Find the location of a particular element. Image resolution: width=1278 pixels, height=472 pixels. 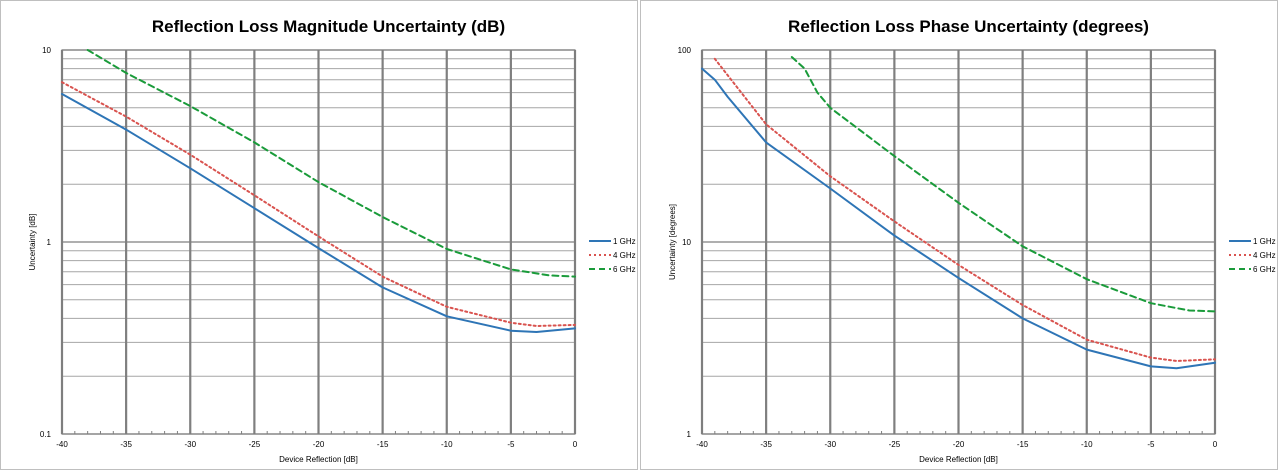

phase-x-tick-label: -40 is located at coordinates (702, 444).